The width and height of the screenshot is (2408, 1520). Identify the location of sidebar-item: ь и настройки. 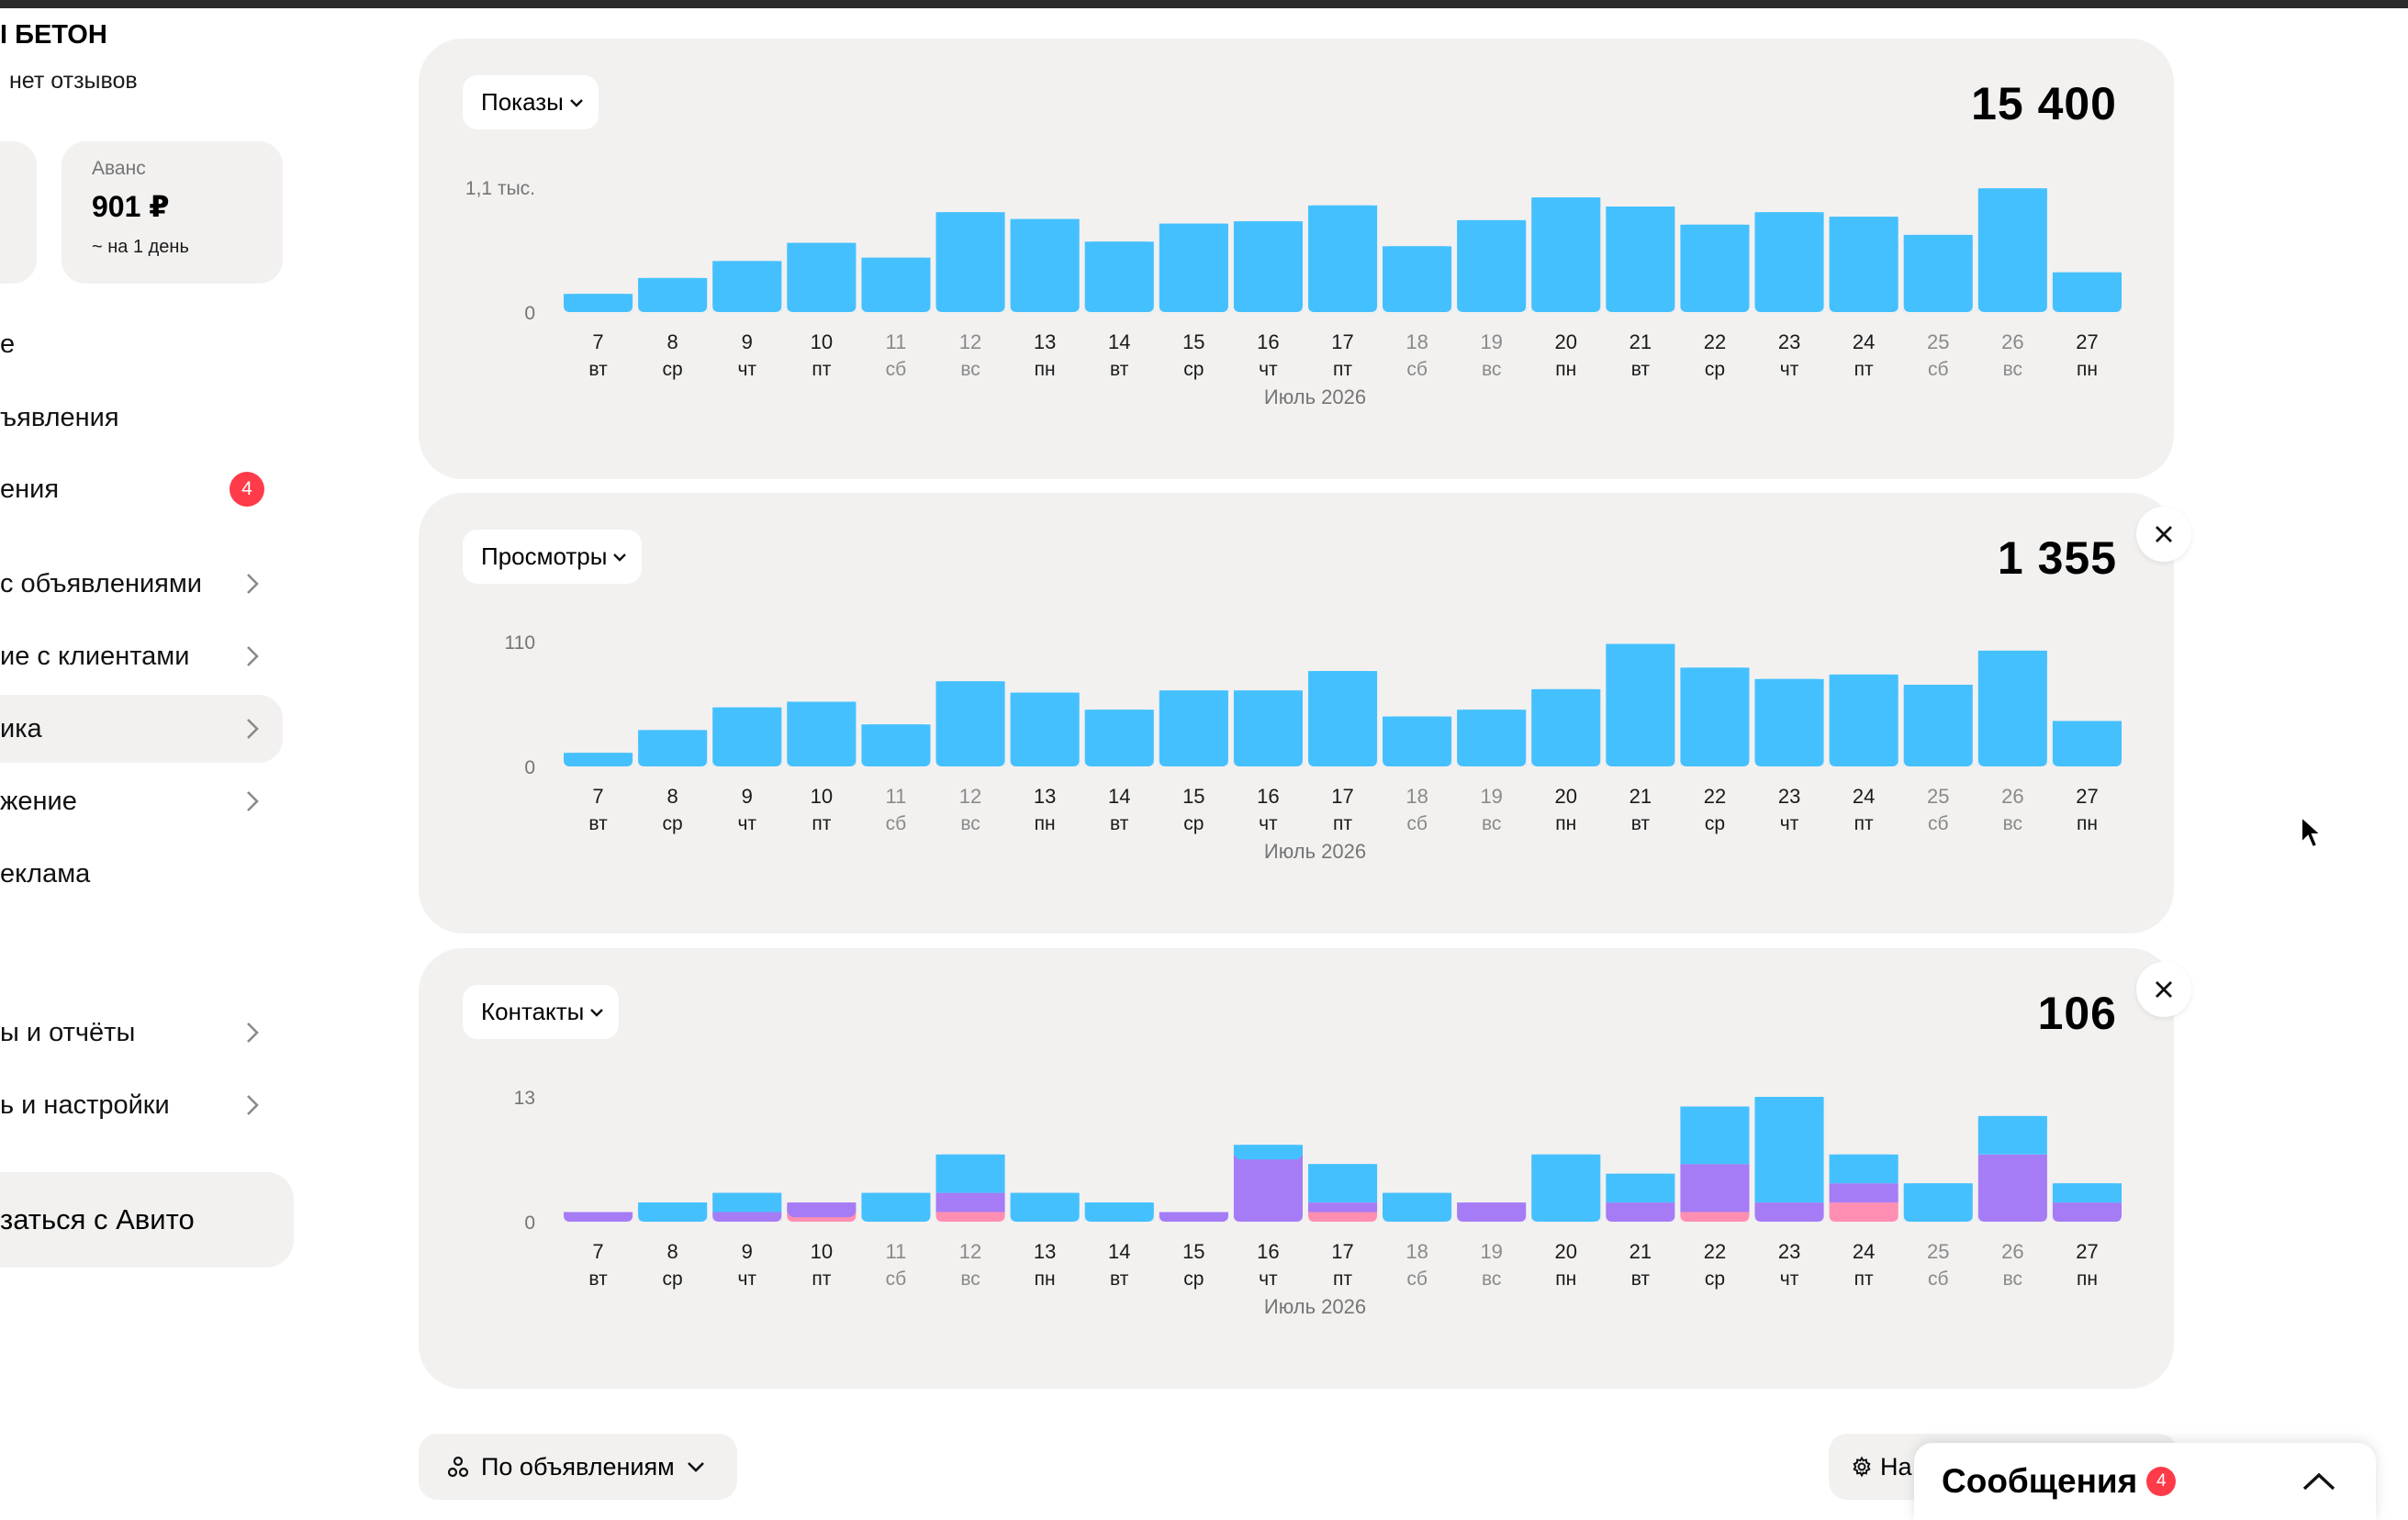
(141, 1105).